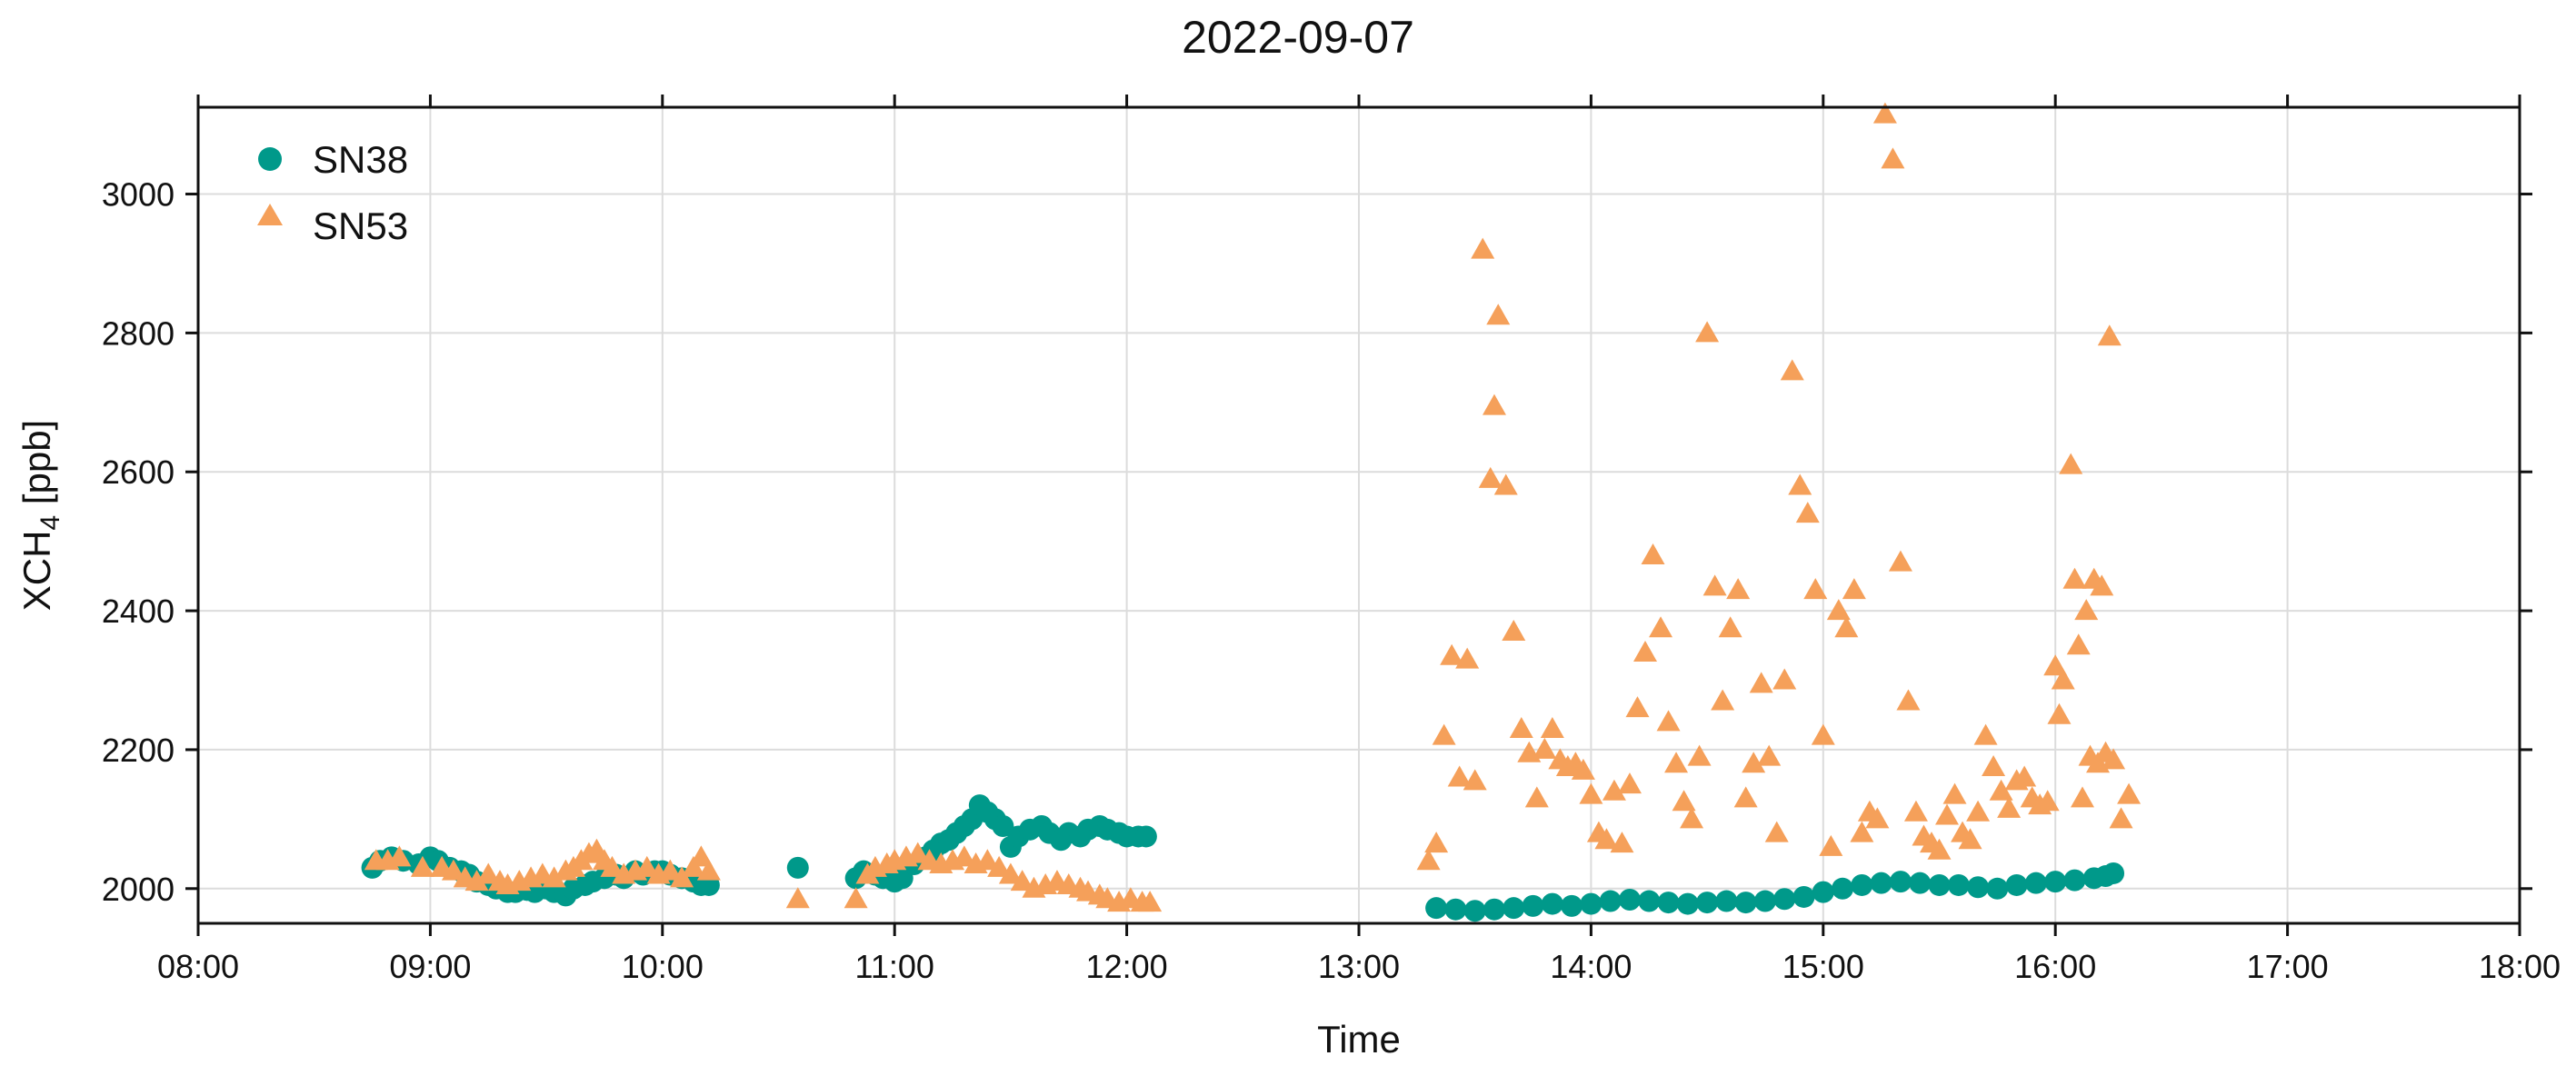 This screenshot has width=2576, height=1066. I want to click on legend-label-sn38: SN38, so click(360, 159).